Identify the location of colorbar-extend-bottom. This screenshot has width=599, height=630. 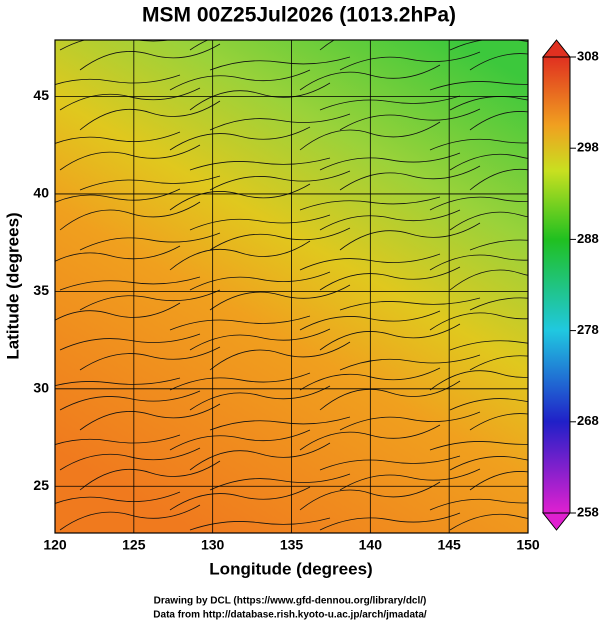
(556, 521).